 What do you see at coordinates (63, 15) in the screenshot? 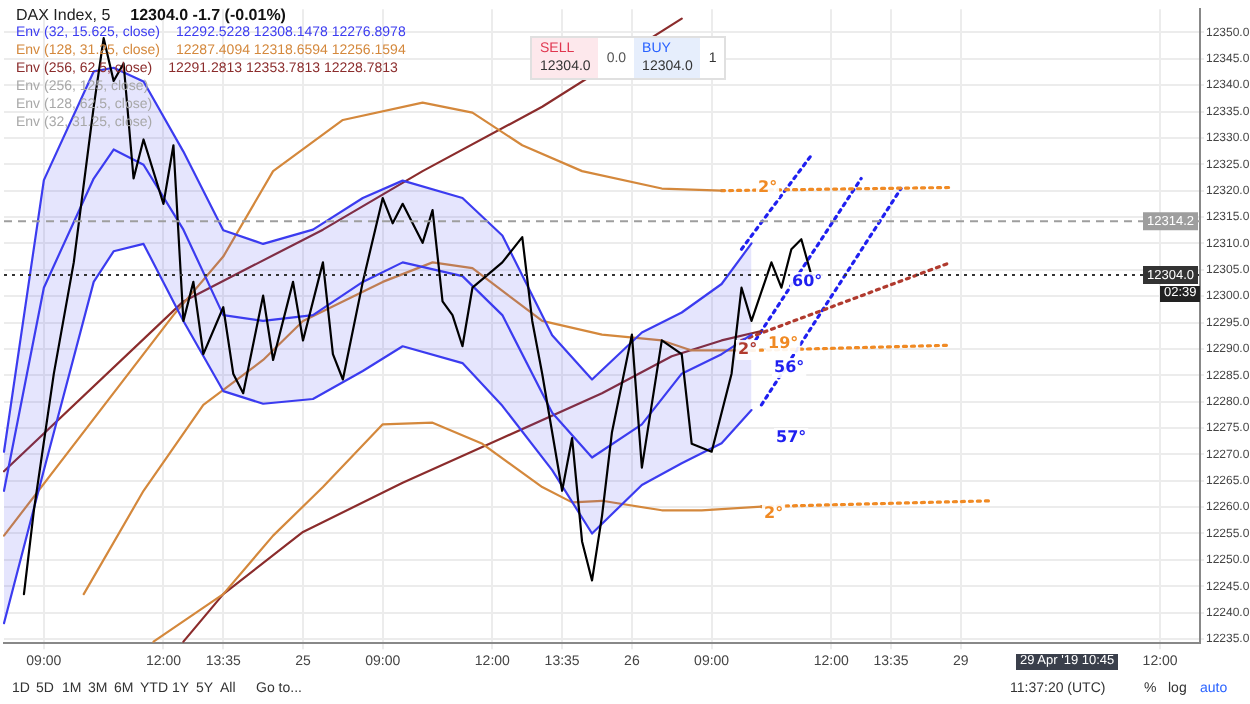
I see `chart-title: DAX Index, 5` at bounding box center [63, 15].